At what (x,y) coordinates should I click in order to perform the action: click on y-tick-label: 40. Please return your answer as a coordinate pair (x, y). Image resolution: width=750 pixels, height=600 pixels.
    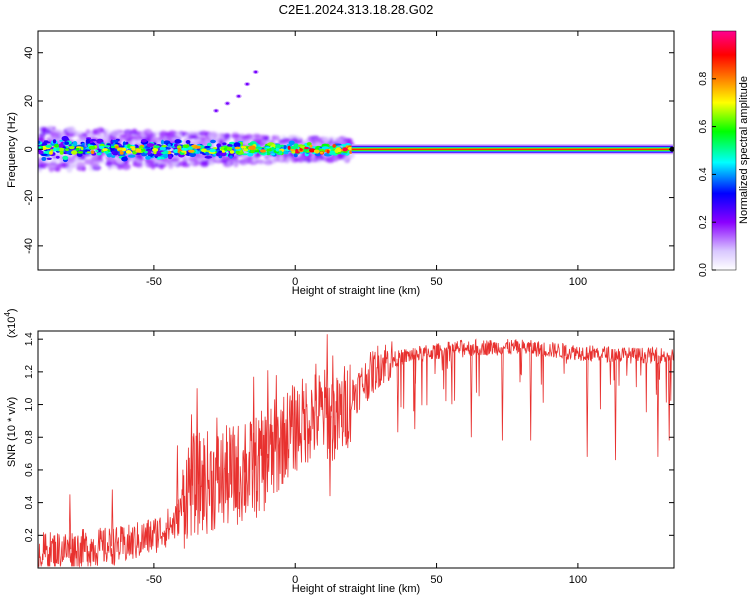
    Looking at the image, I should click on (29, 53).